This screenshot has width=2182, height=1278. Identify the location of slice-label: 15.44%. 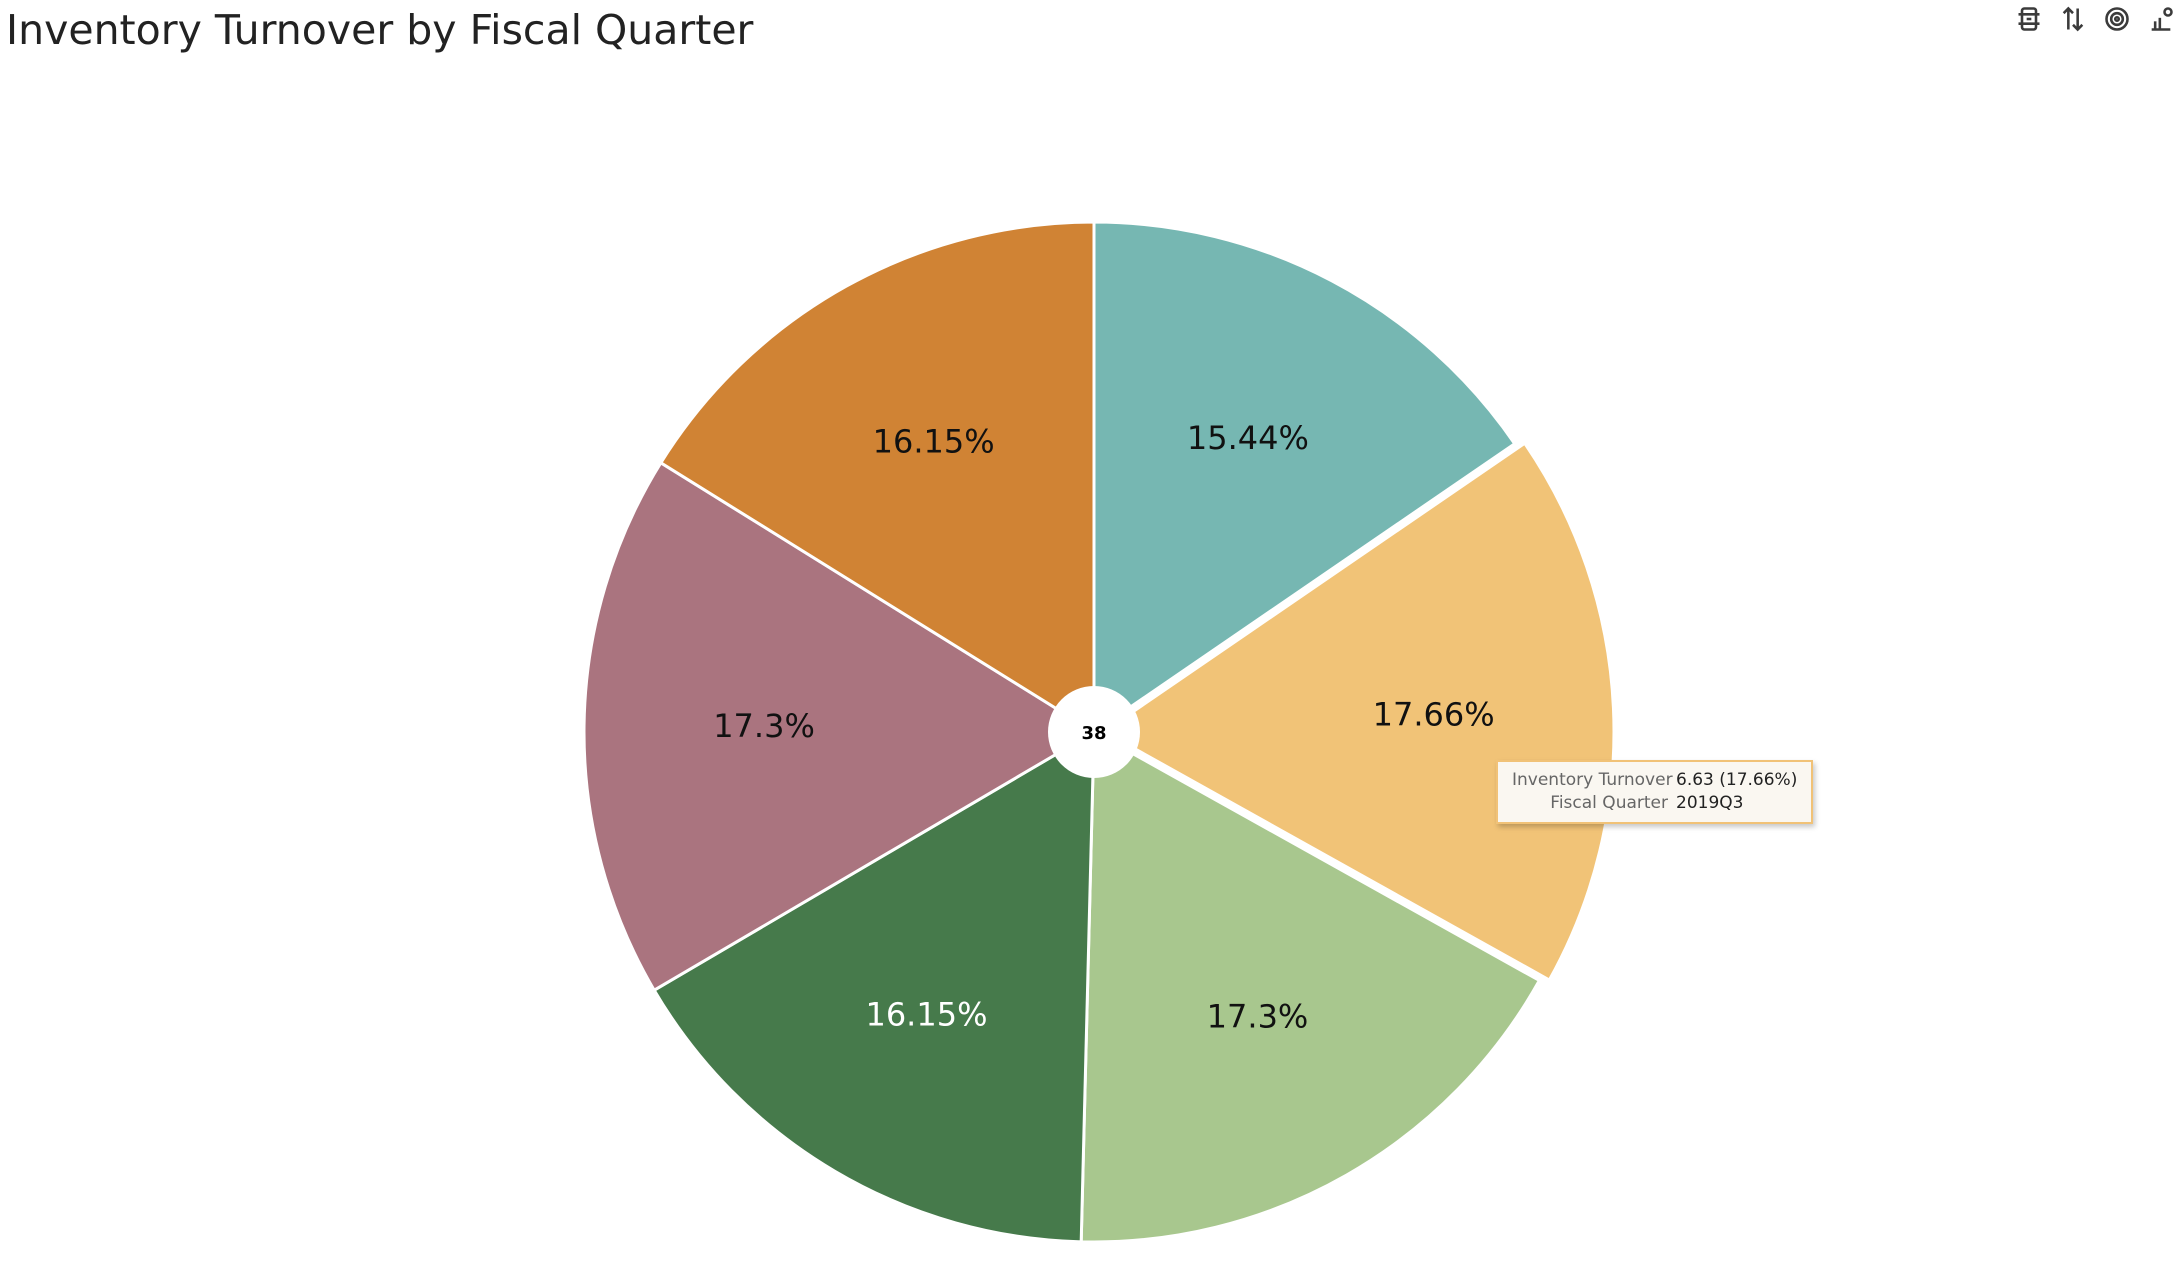
(1248, 438).